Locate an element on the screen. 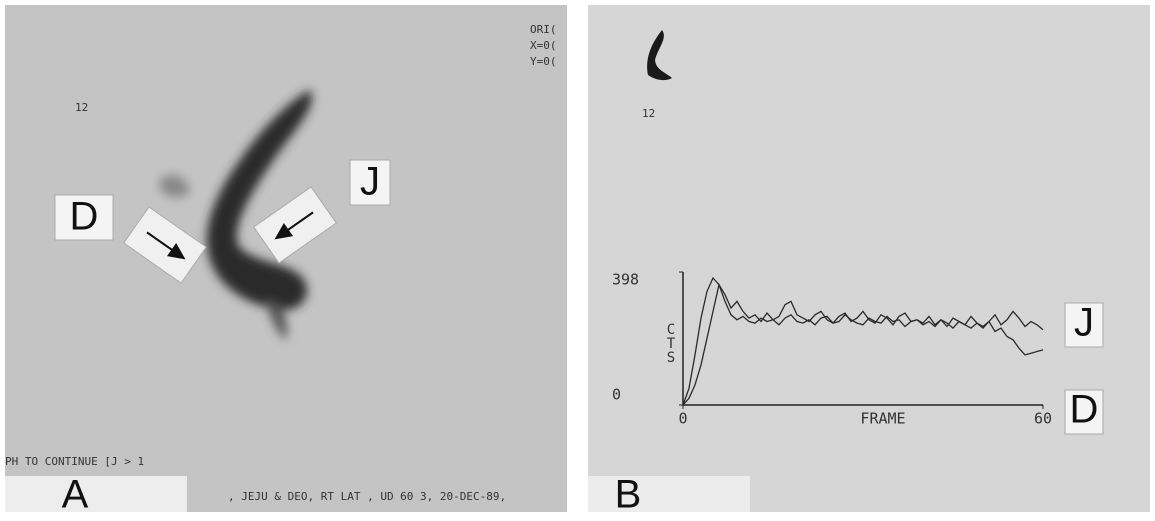  x-axis-label: FRAME is located at coordinates (882, 419).